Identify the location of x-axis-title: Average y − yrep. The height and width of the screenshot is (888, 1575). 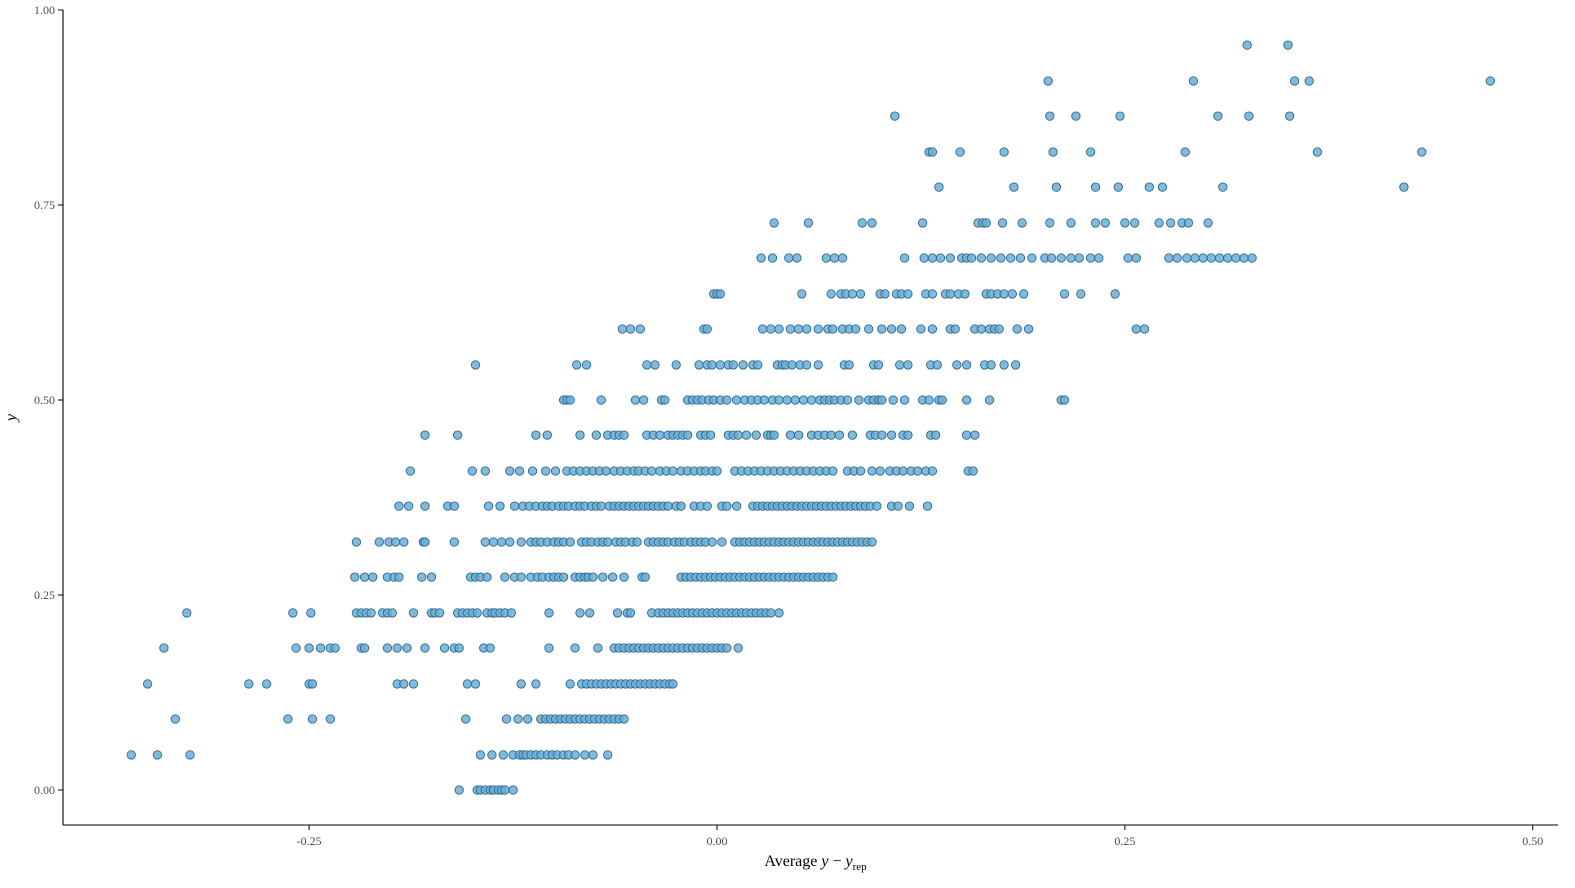
(815, 863).